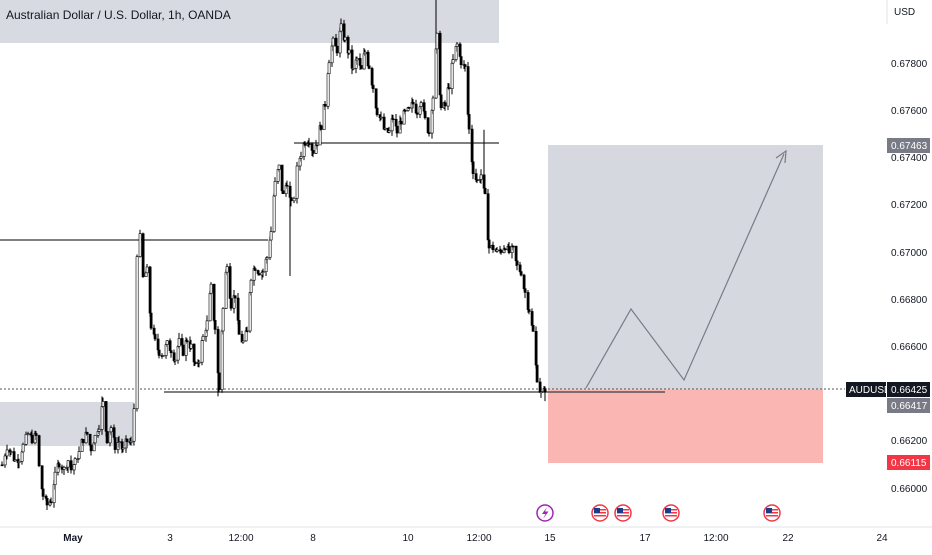  I want to click on supply-zone, so click(249, 21).